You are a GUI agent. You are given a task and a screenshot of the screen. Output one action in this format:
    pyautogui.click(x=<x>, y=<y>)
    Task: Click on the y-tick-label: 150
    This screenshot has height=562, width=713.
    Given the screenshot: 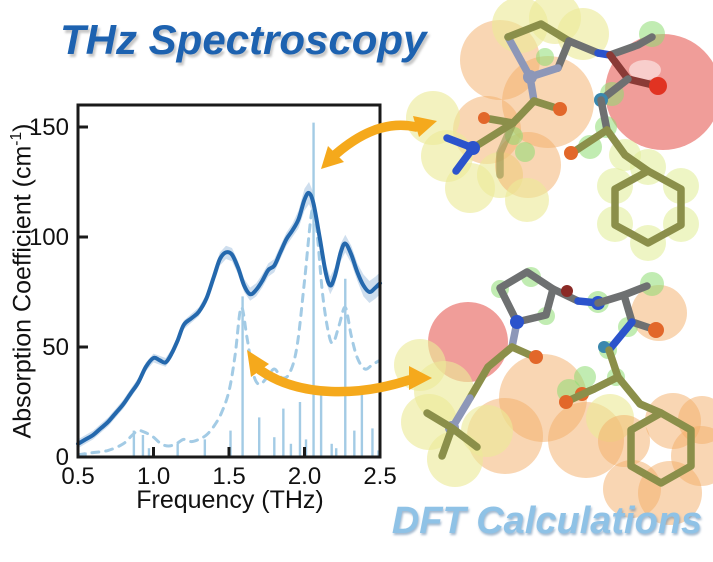 What is the action you would take?
    pyautogui.click(x=49, y=127)
    